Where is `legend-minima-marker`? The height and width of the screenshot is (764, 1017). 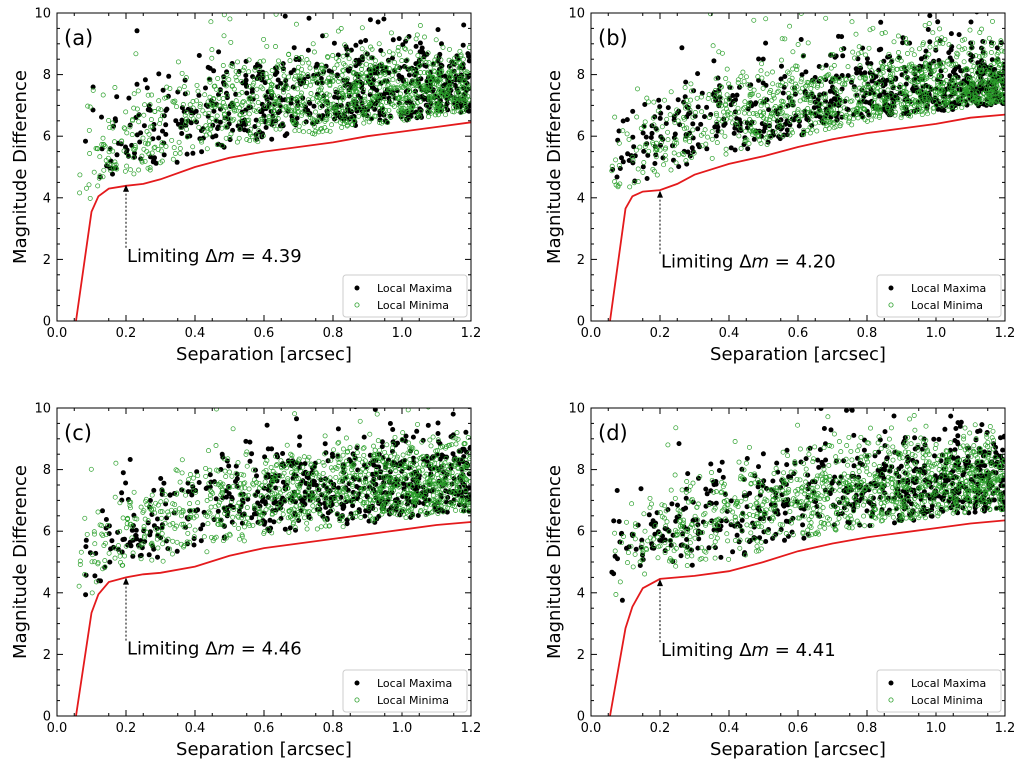
legend-minima-marker is located at coordinates (357, 305).